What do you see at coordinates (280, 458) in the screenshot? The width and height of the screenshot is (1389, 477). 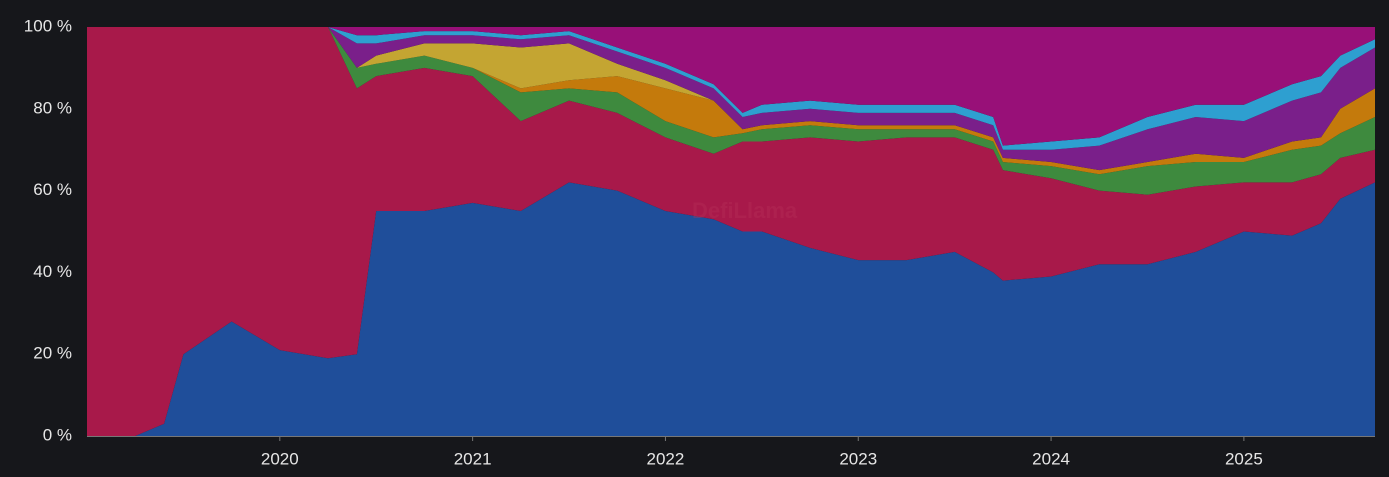 I see `x-tick-label: 2020` at bounding box center [280, 458].